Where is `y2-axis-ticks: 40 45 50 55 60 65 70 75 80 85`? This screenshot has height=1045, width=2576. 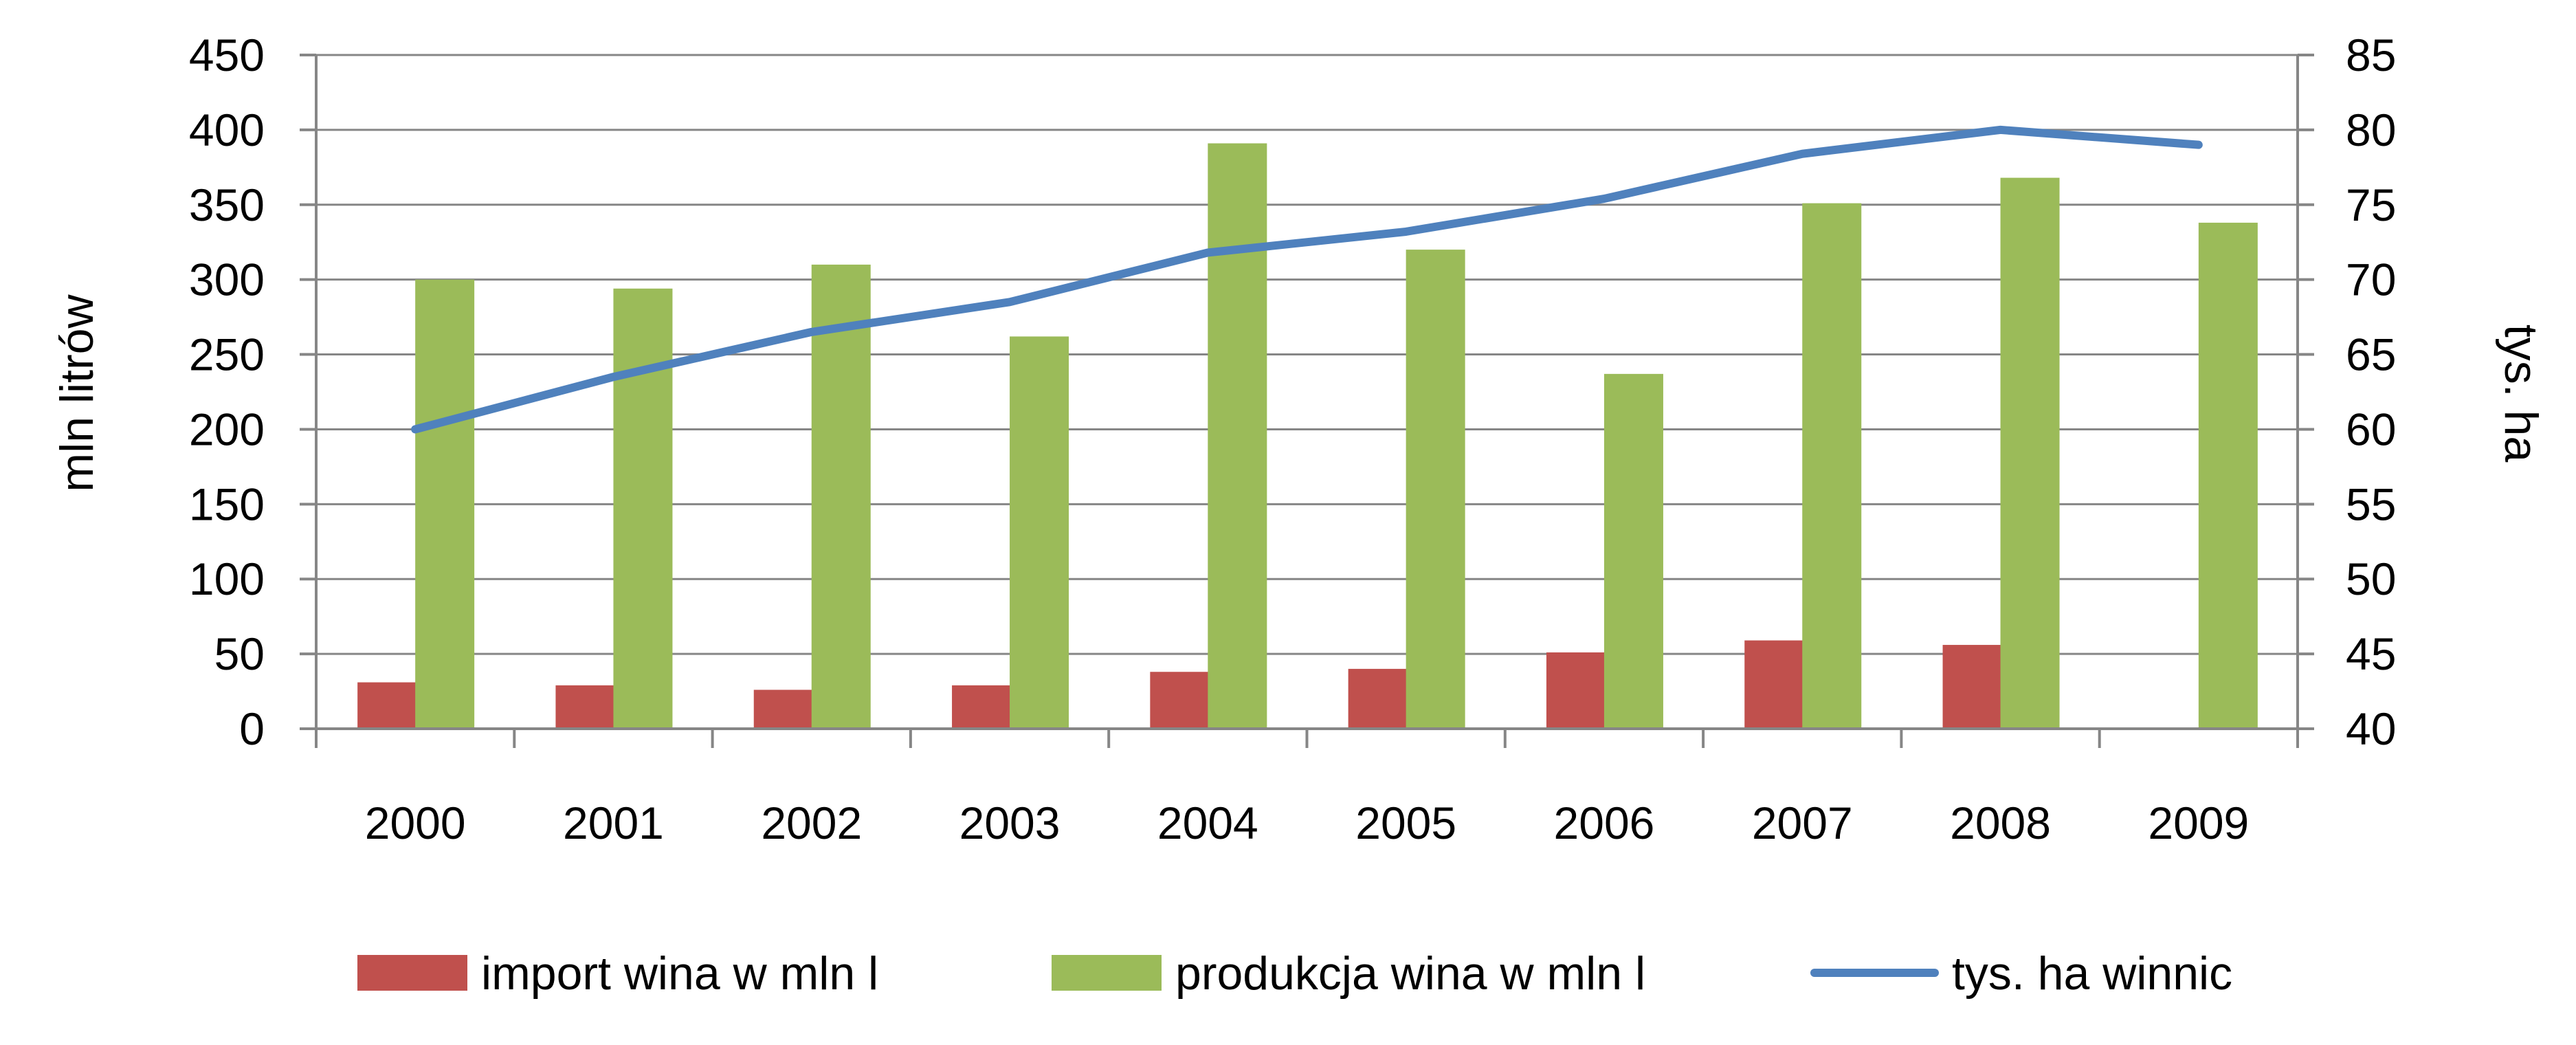 y2-axis-ticks: 40 45 50 55 60 65 70 75 80 85 is located at coordinates (2371, 392).